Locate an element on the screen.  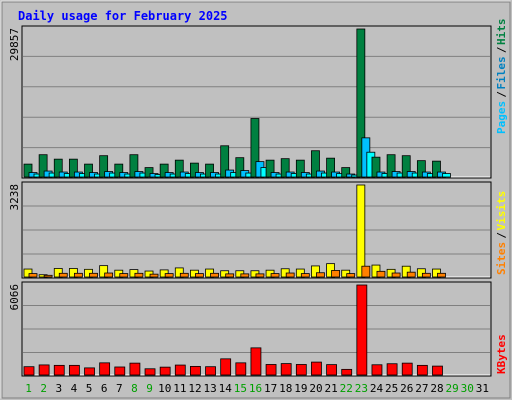
x-tick-label: 9 is located at coordinates (149, 388).